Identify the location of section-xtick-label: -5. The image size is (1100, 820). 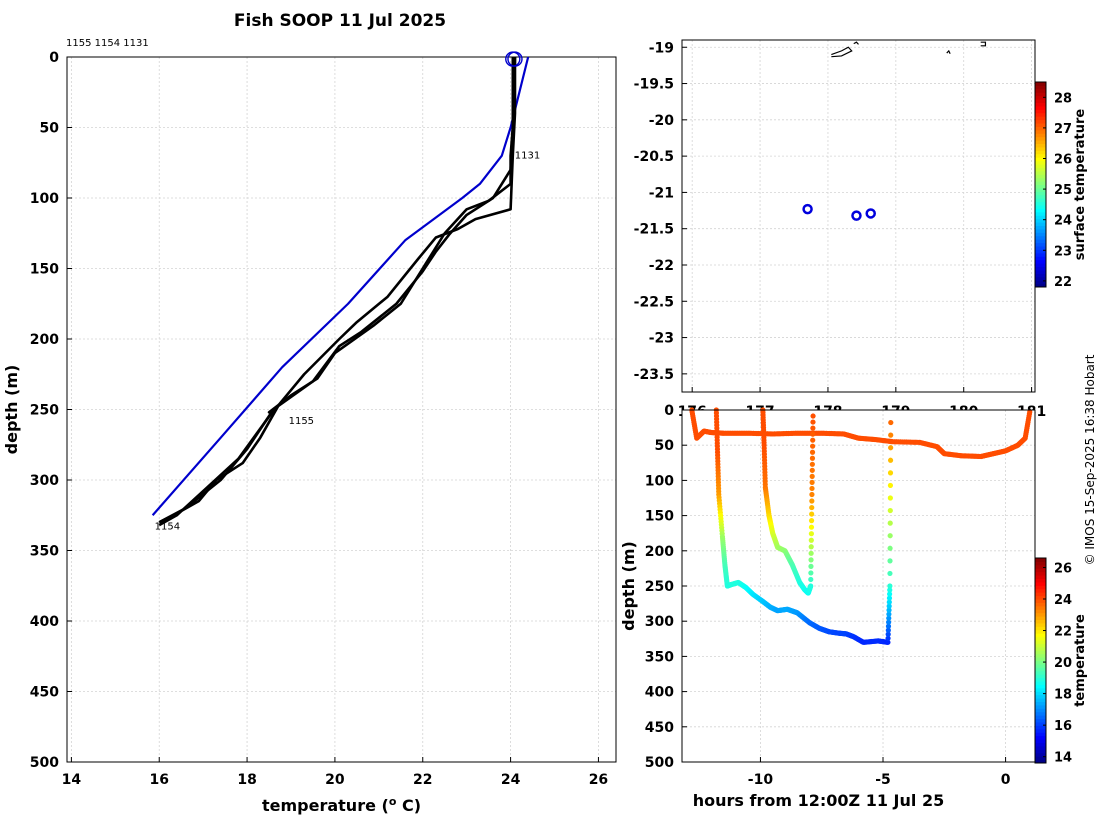
(883, 780).